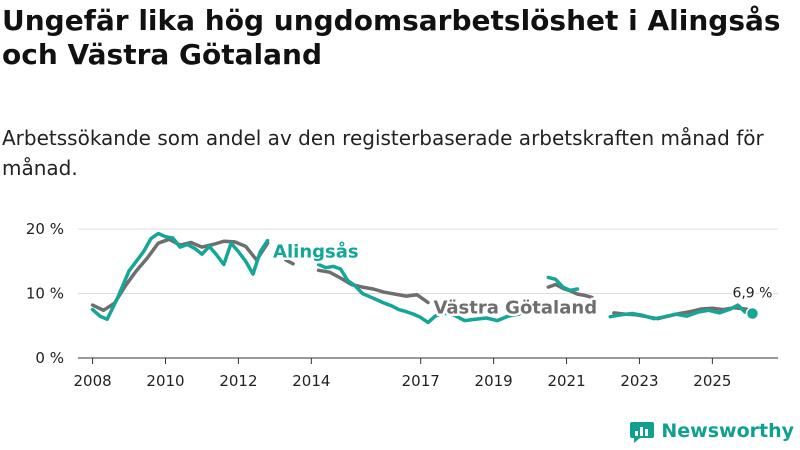  I want to click on newsworthy-brand: Newsworthy, so click(711, 431).